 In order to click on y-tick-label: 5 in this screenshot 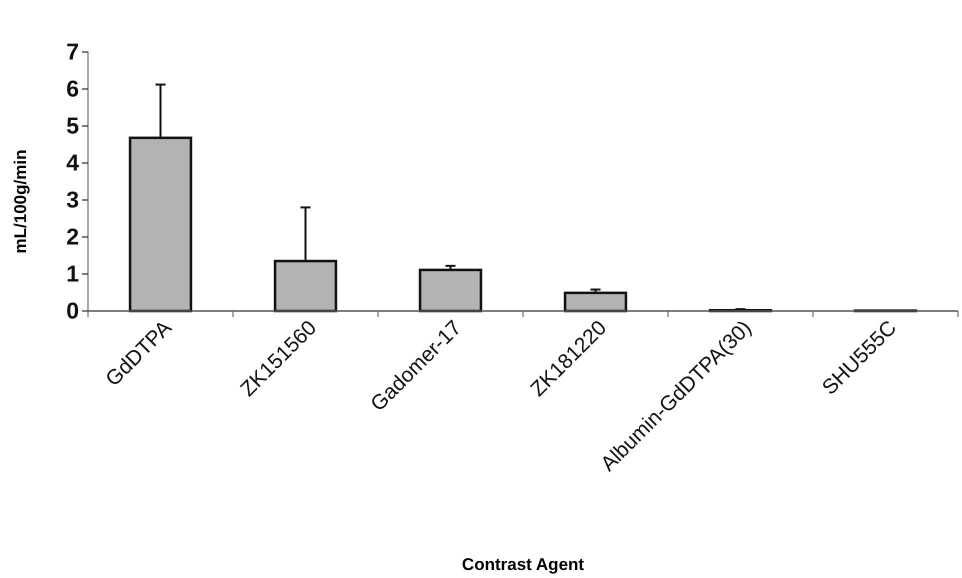, I will do `click(73, 125)`.